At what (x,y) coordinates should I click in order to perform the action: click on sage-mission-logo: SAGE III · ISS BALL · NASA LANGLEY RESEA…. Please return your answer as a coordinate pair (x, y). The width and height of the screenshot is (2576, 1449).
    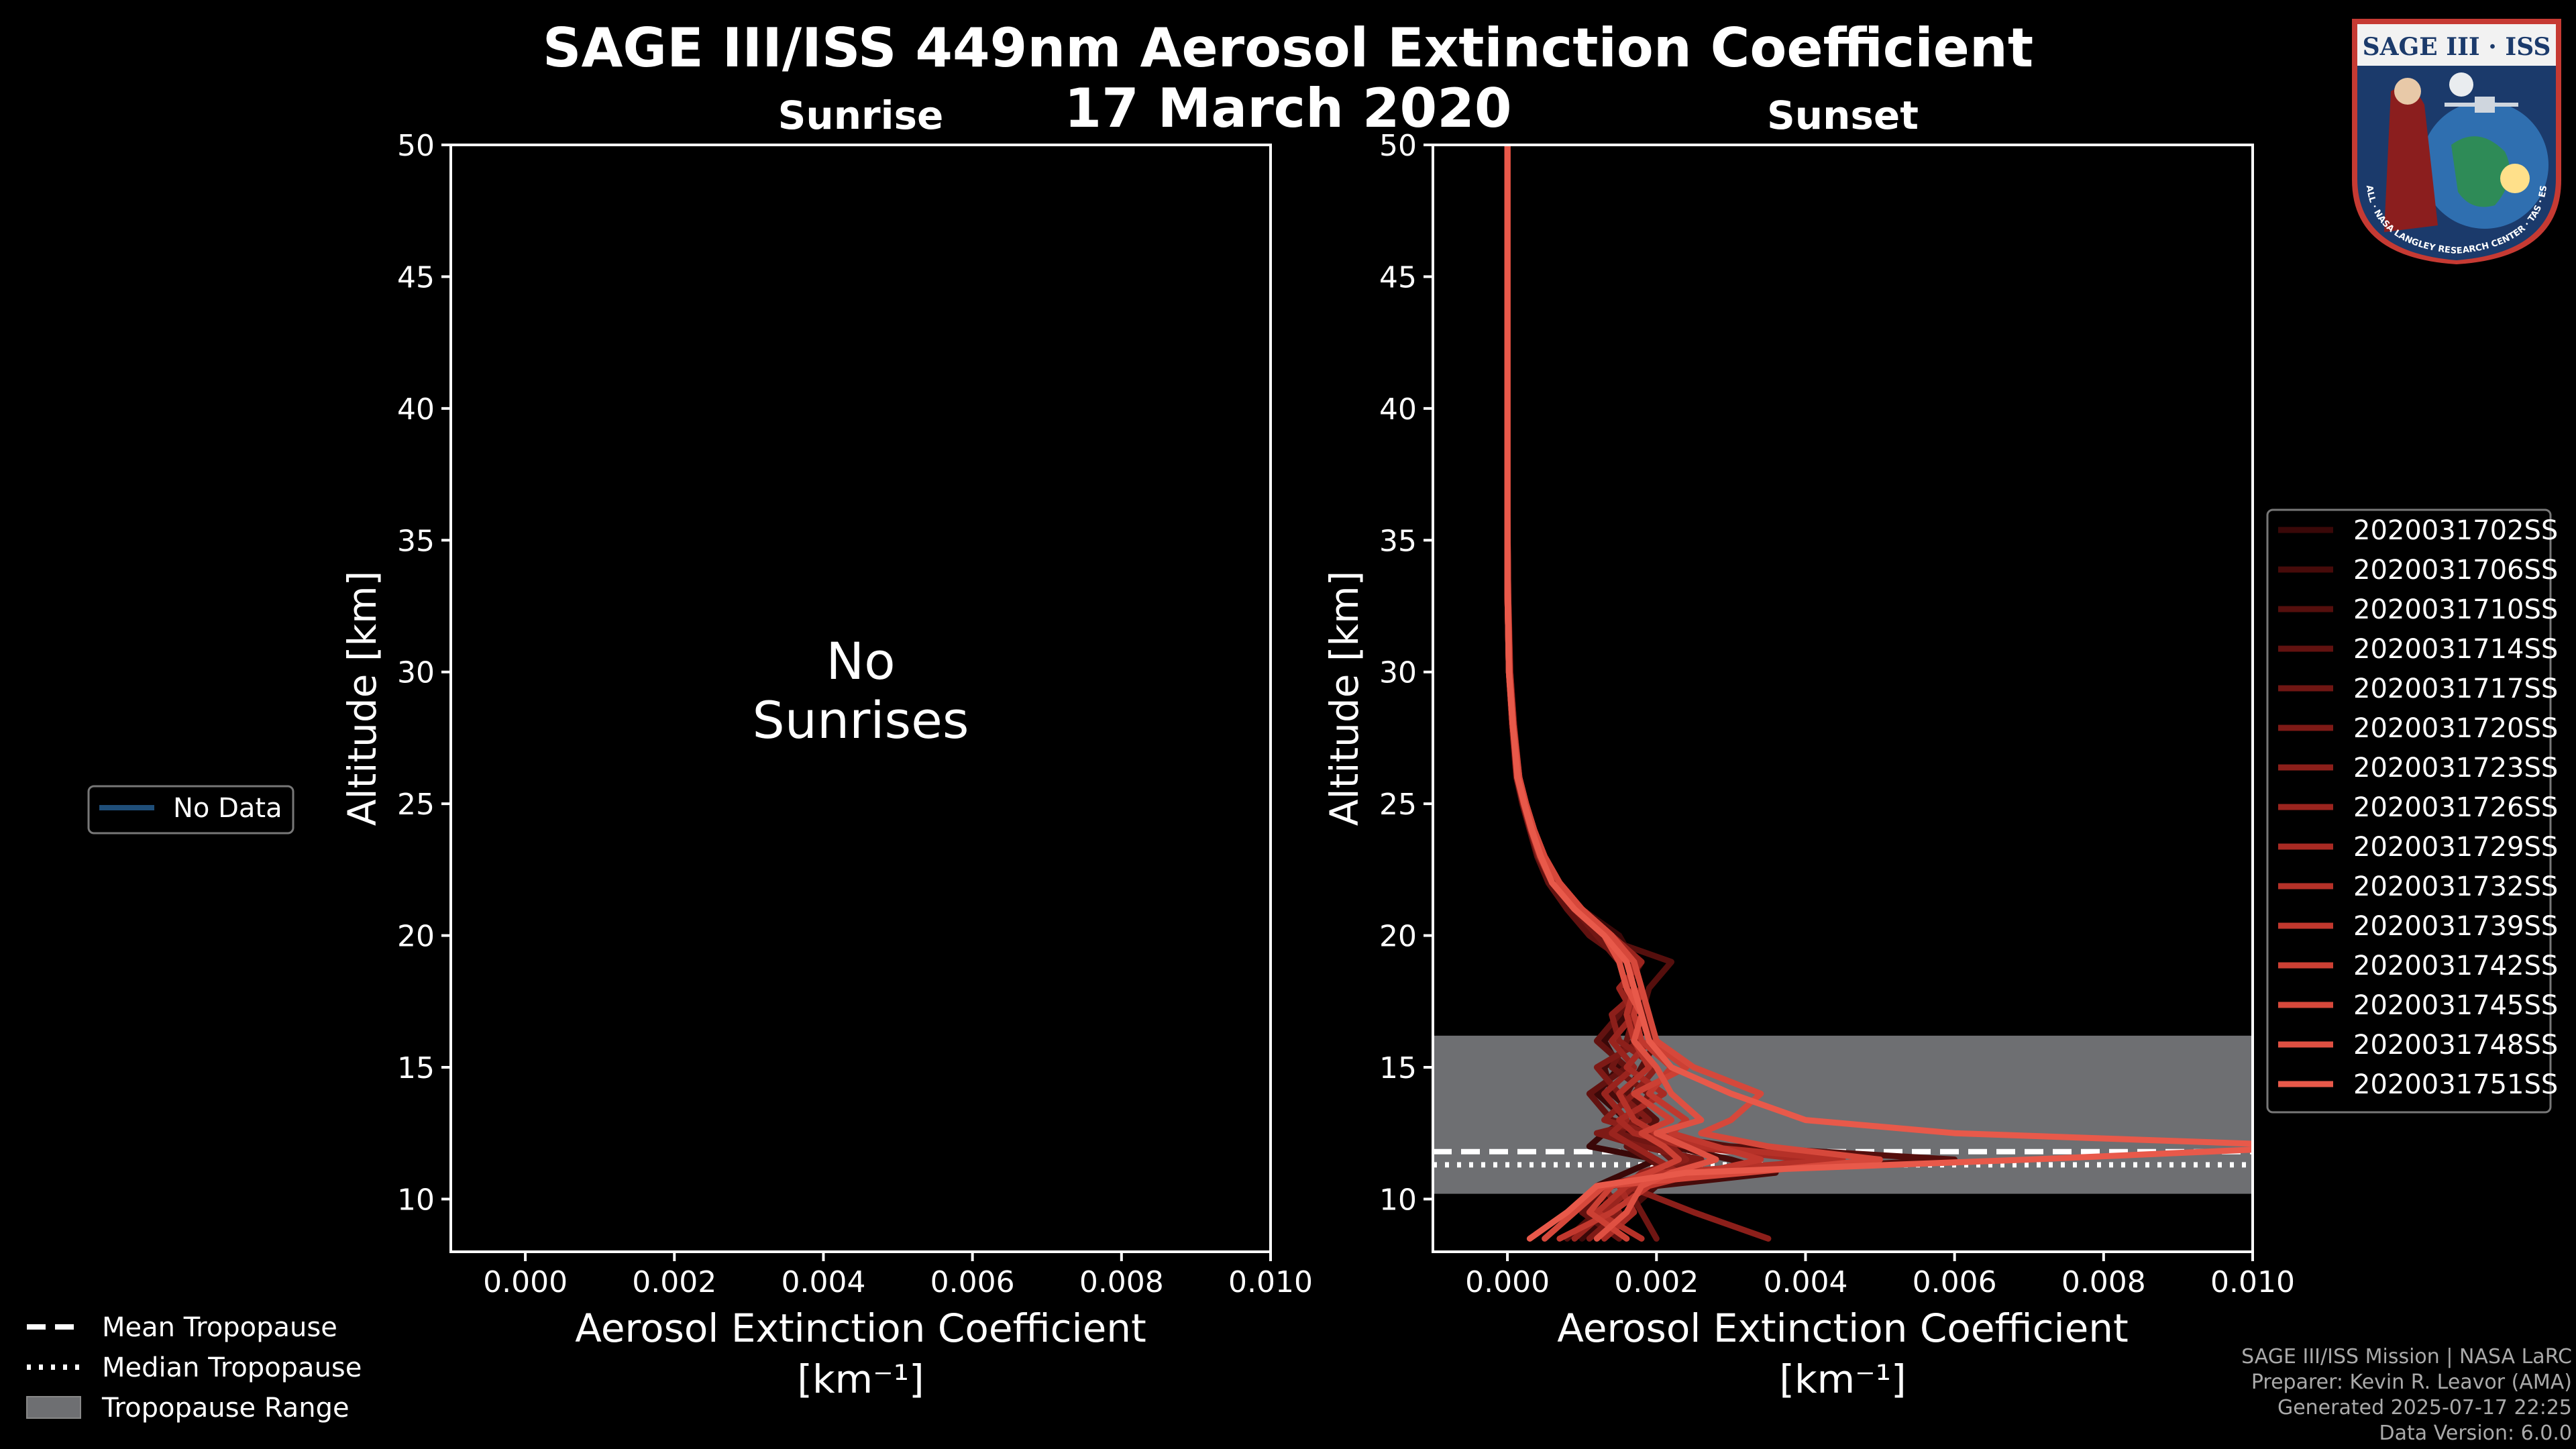
    Looking at the image, I should click on (2455, 134).